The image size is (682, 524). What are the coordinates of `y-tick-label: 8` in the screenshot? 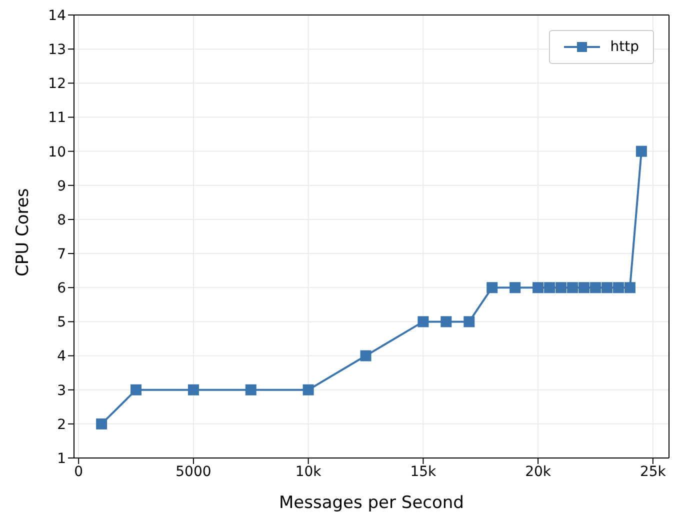 It's located at (61, 220).